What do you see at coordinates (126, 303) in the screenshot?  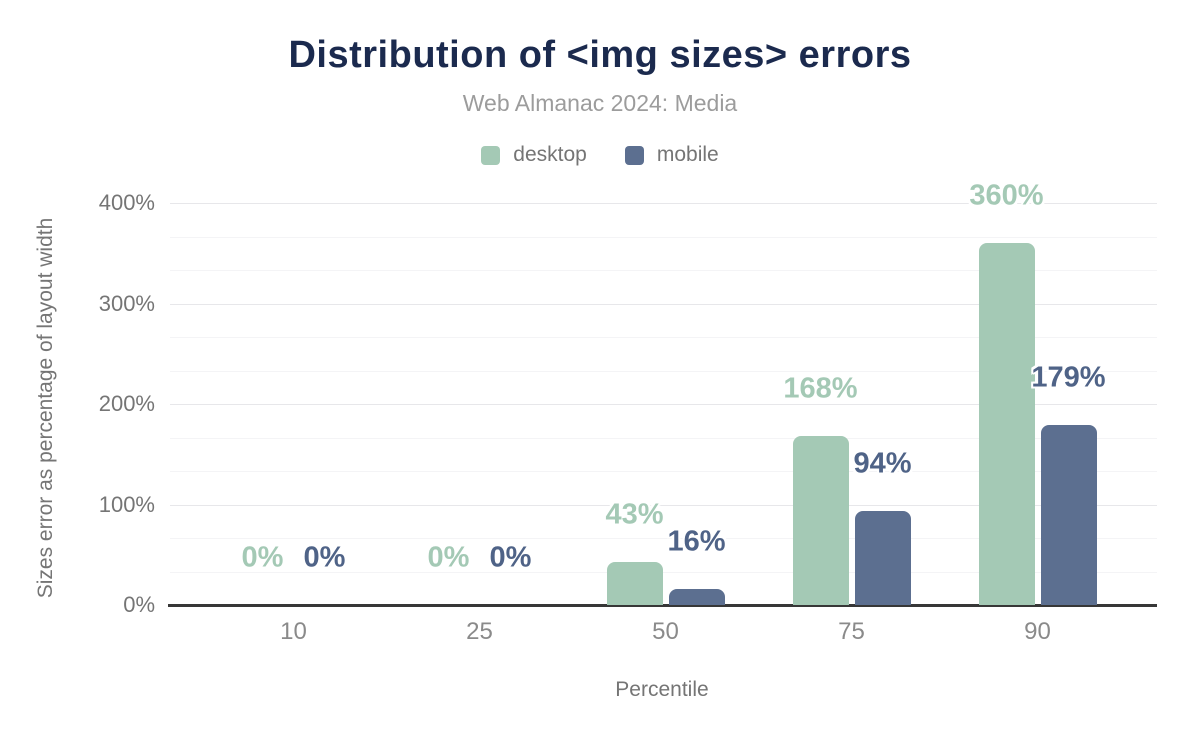 I see `y-tick-label: 300%` at bounding box center [126, 303].